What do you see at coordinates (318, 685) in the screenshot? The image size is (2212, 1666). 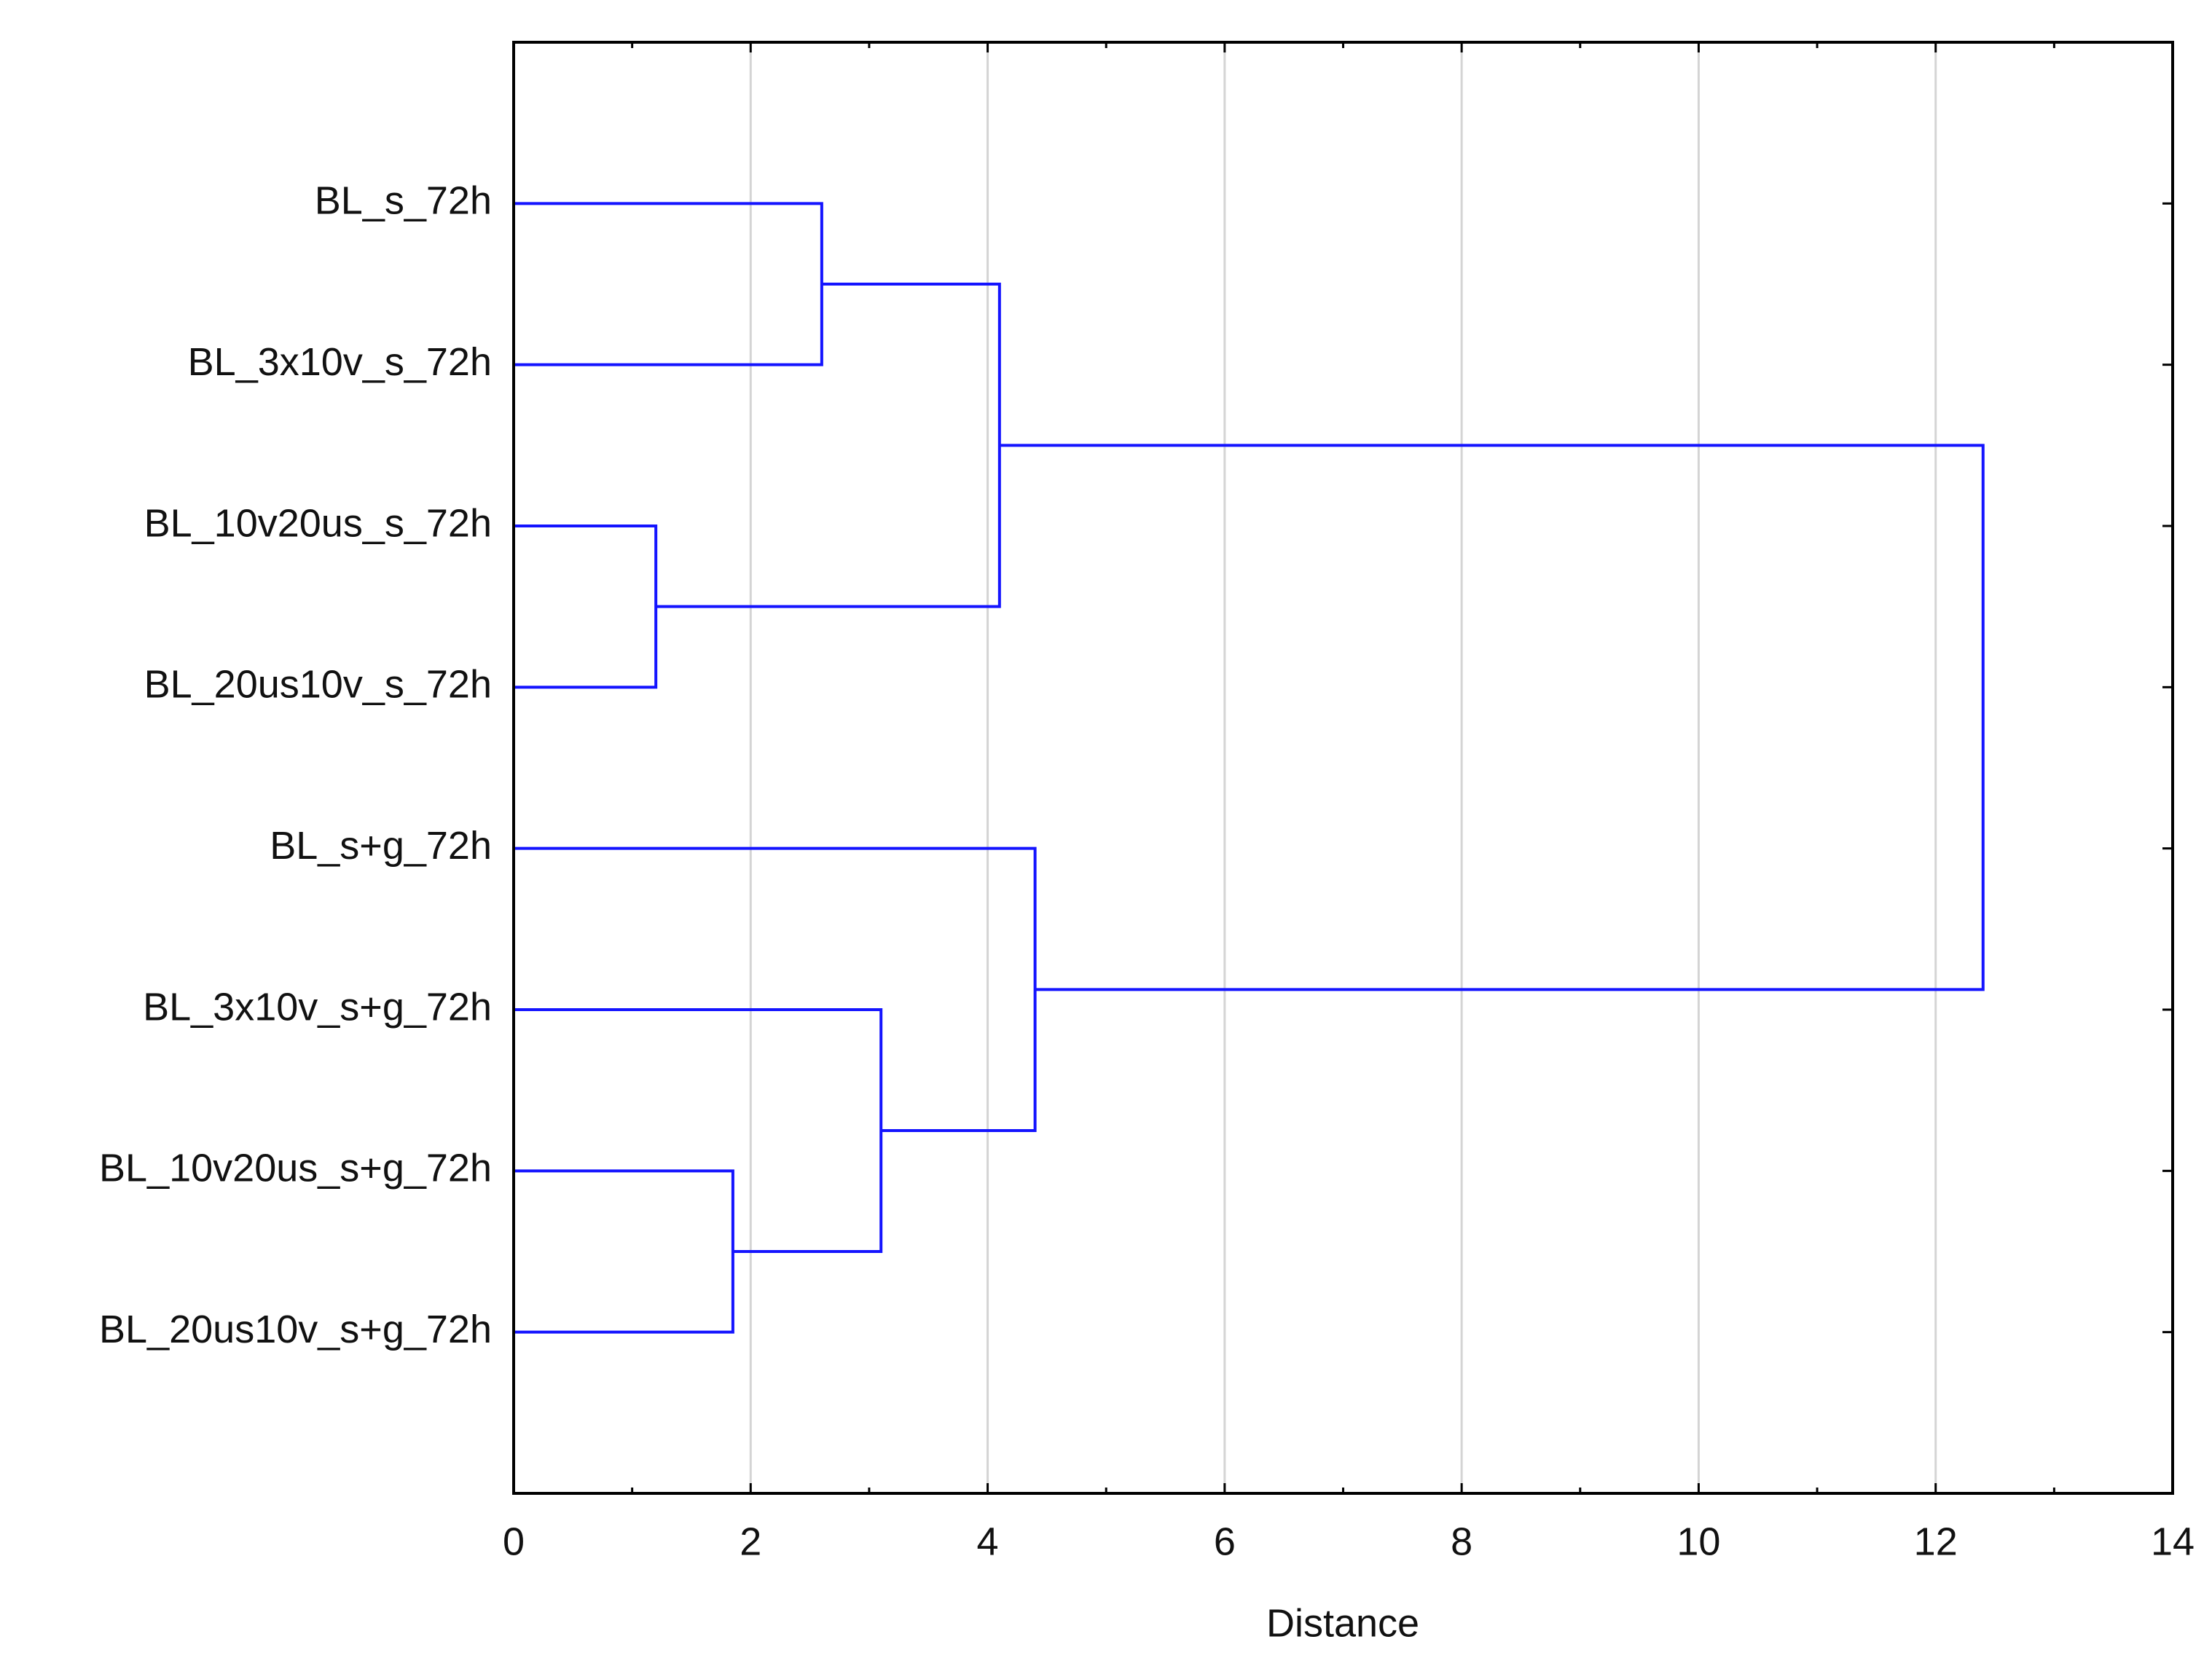 I see `leaf-label: BL_20us10v_s_72h` at bounding box center [318, 685].